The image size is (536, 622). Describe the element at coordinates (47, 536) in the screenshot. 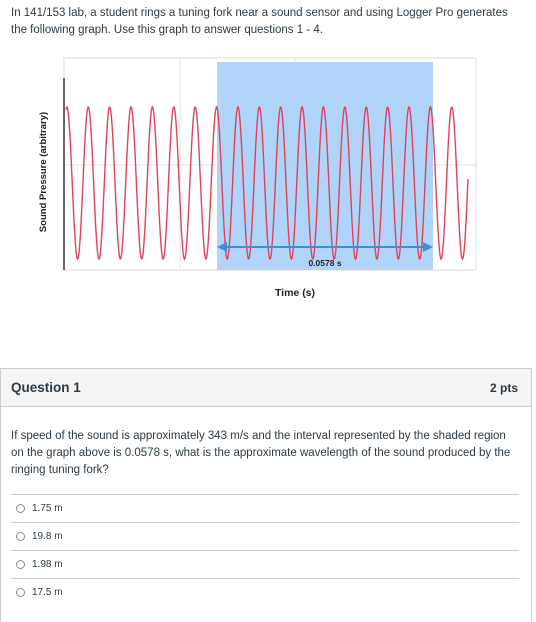

I see `answer-label: 19.8 m` at that location.